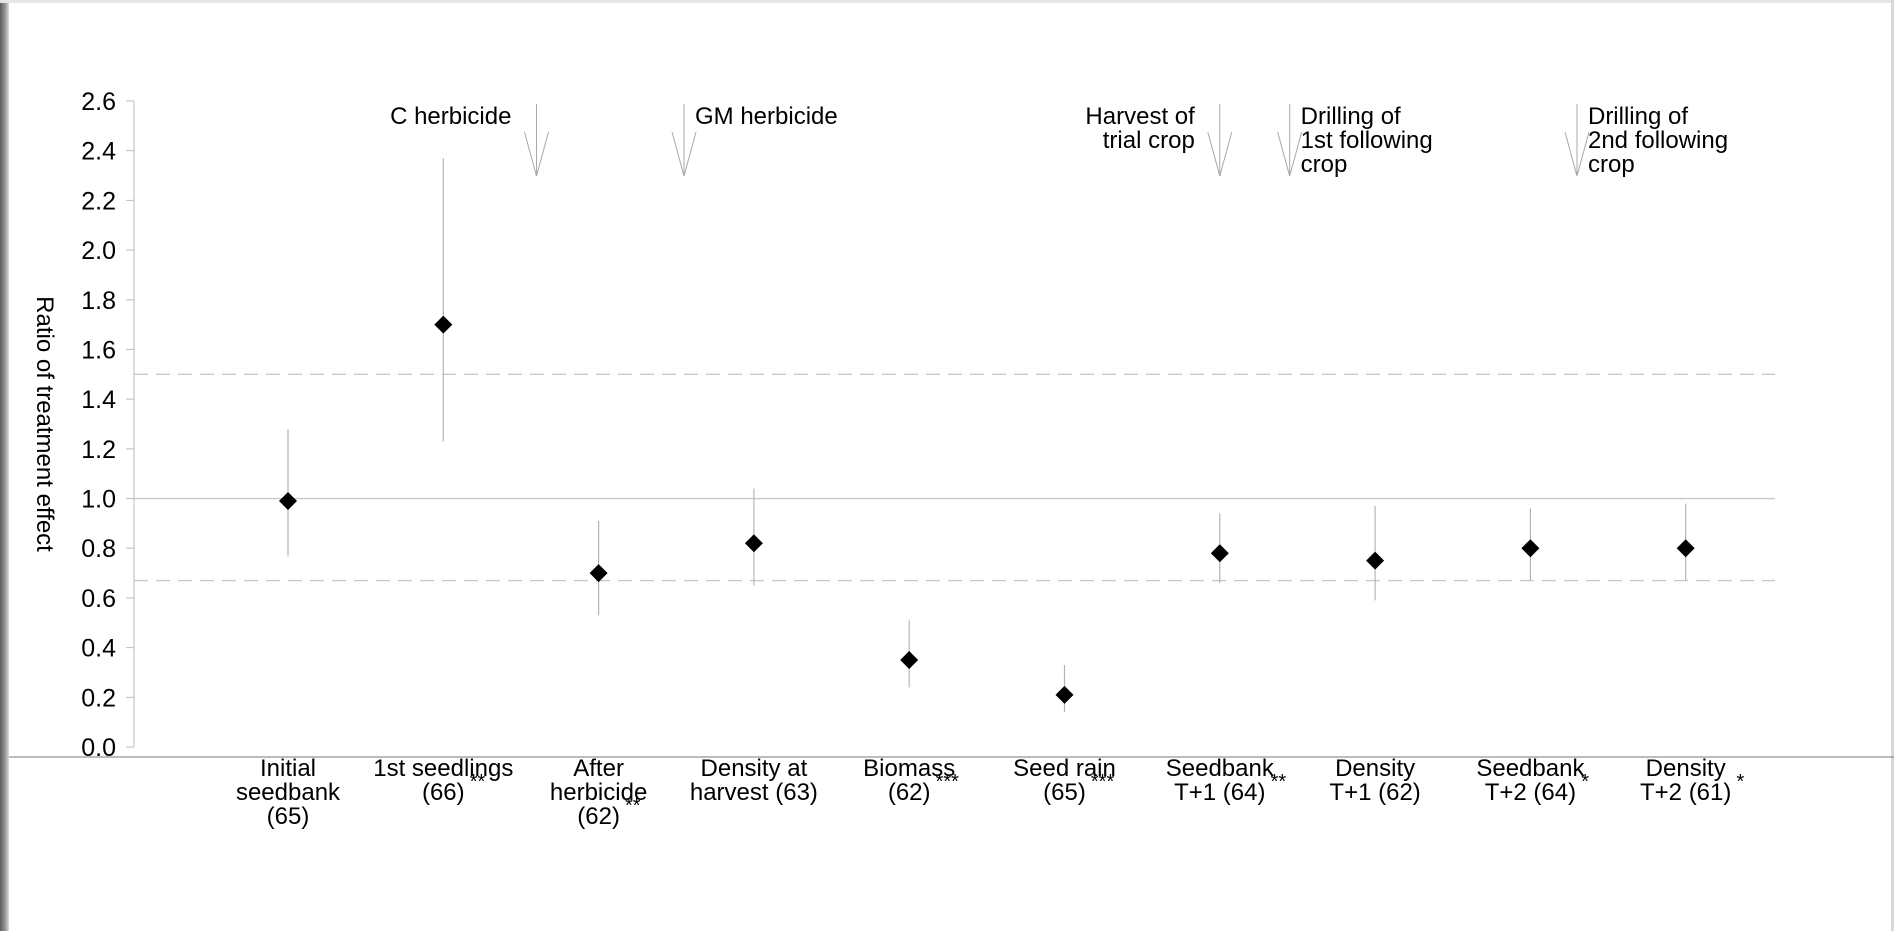 The width and height of the screenshot is (1894, 931). I want to click on category-label: Seed rain, so click(1064, 768).